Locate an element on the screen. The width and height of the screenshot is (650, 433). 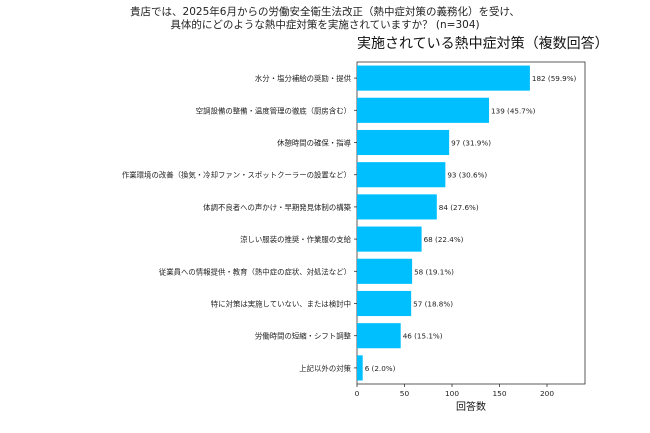
category-label: 労働時間の短縮・シフト調整 is located at coordinates (303, 336).